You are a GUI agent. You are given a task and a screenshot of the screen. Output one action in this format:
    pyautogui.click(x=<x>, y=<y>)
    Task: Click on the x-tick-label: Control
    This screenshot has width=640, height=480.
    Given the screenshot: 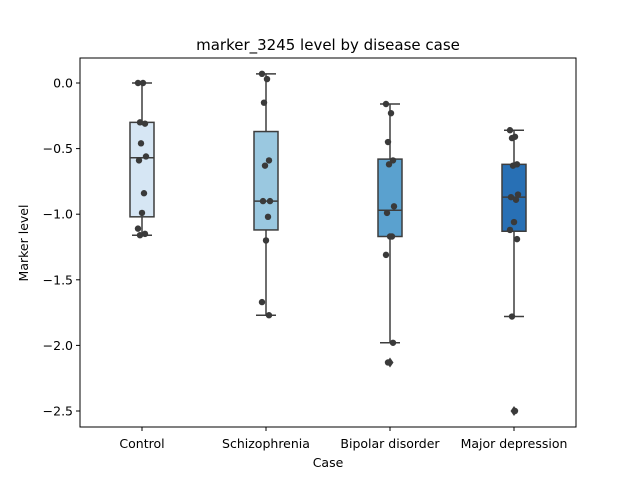 What is the action you would take?
    pyautogui.click(x=141, y=443)
    